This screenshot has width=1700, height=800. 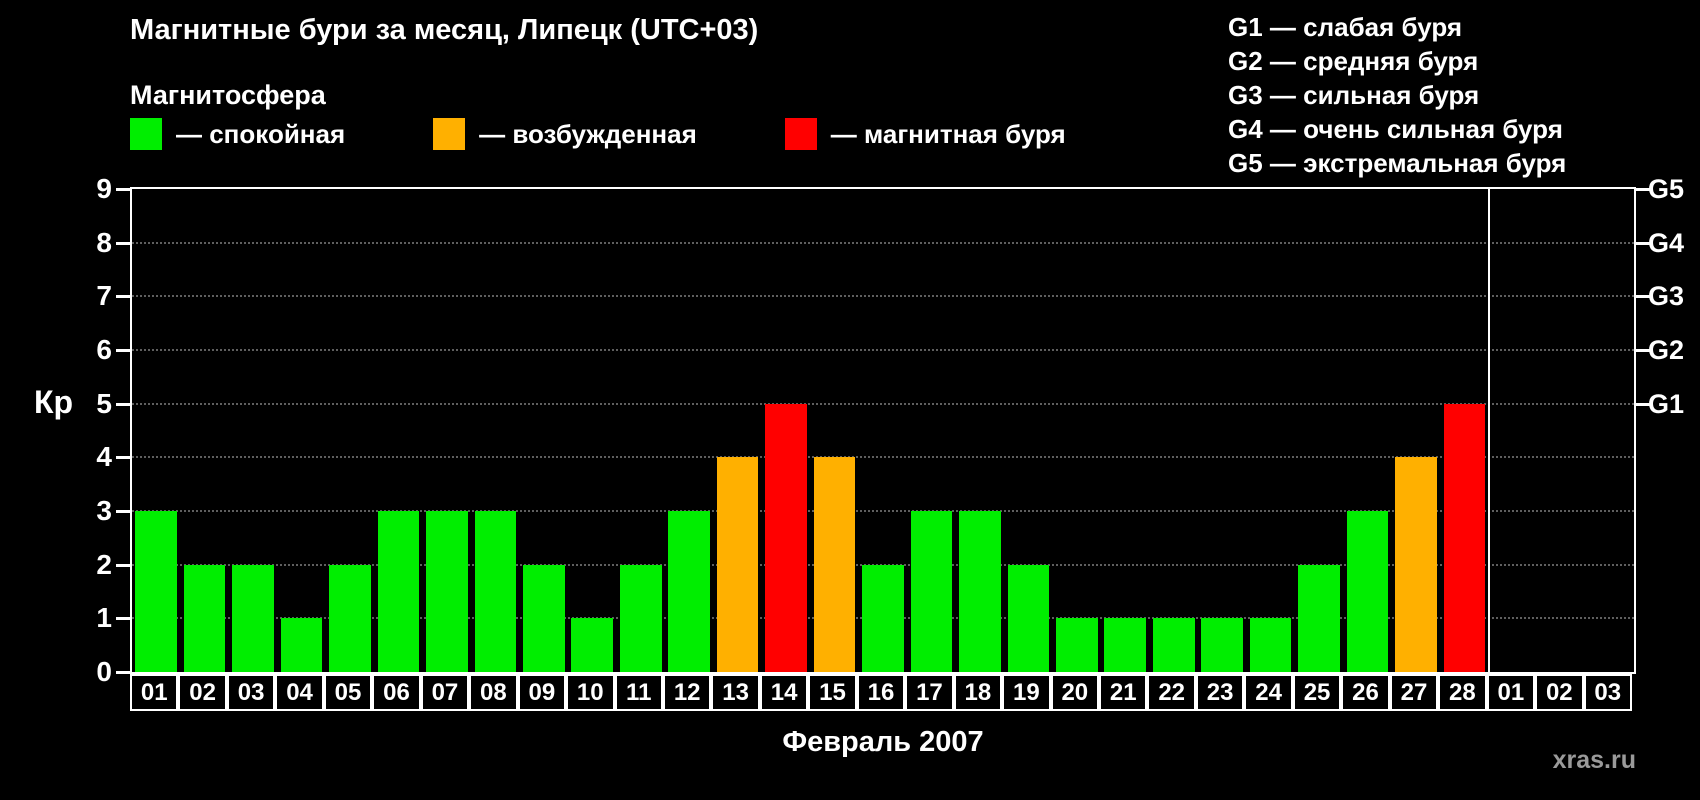 I want to click on y-tick-label: 3, so click(x=104, y=510).